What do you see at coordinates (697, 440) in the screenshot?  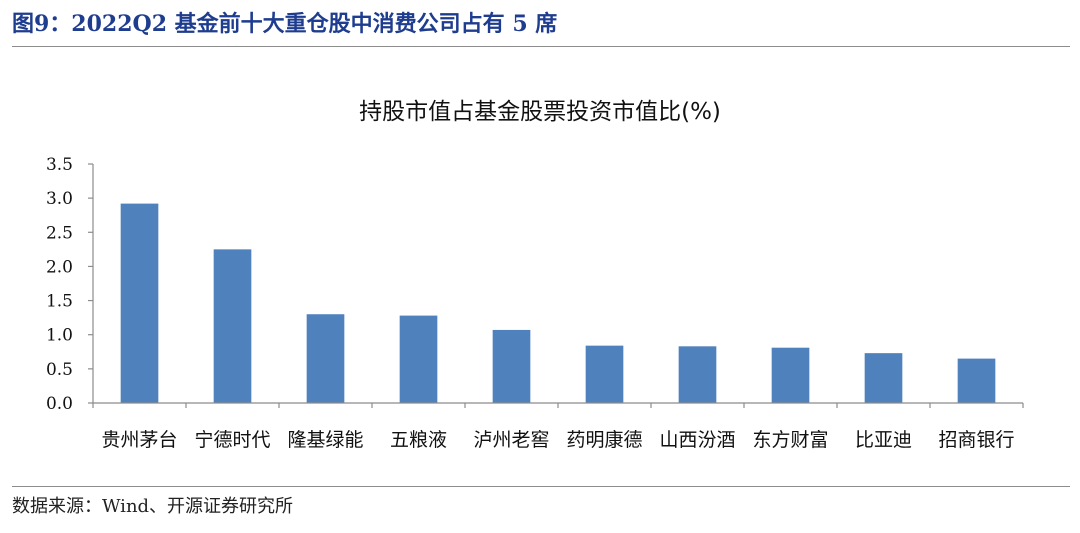 I see `x-category-label: 山西汾酒` at bounding box center [697, 440].